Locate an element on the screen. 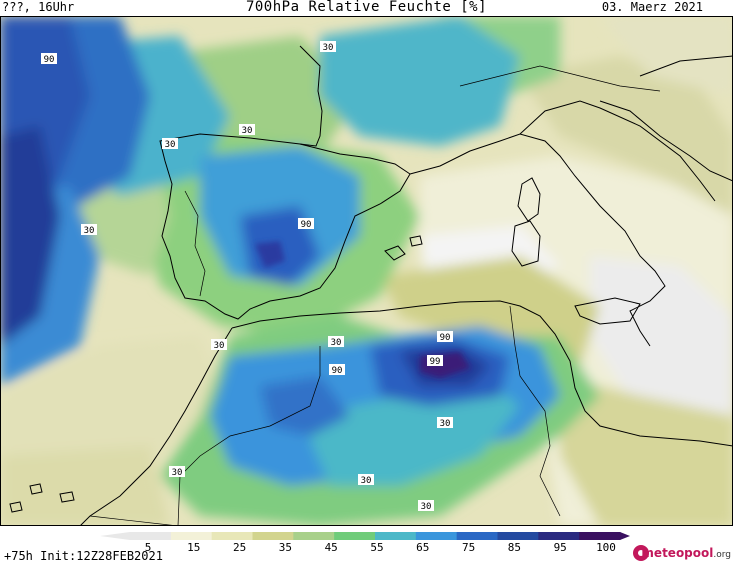 Image resolution: width=733 pixels, height=566 pixels. scale-tick-label: 45 is located at coordinates (331, 547).